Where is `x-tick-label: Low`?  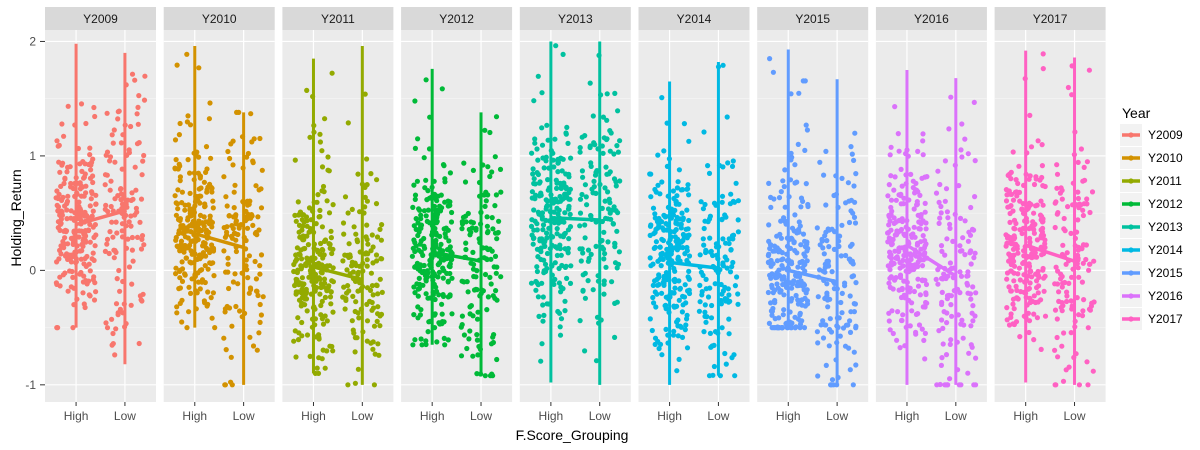
x-tick-label: Low is located at coordinates (956, 416).